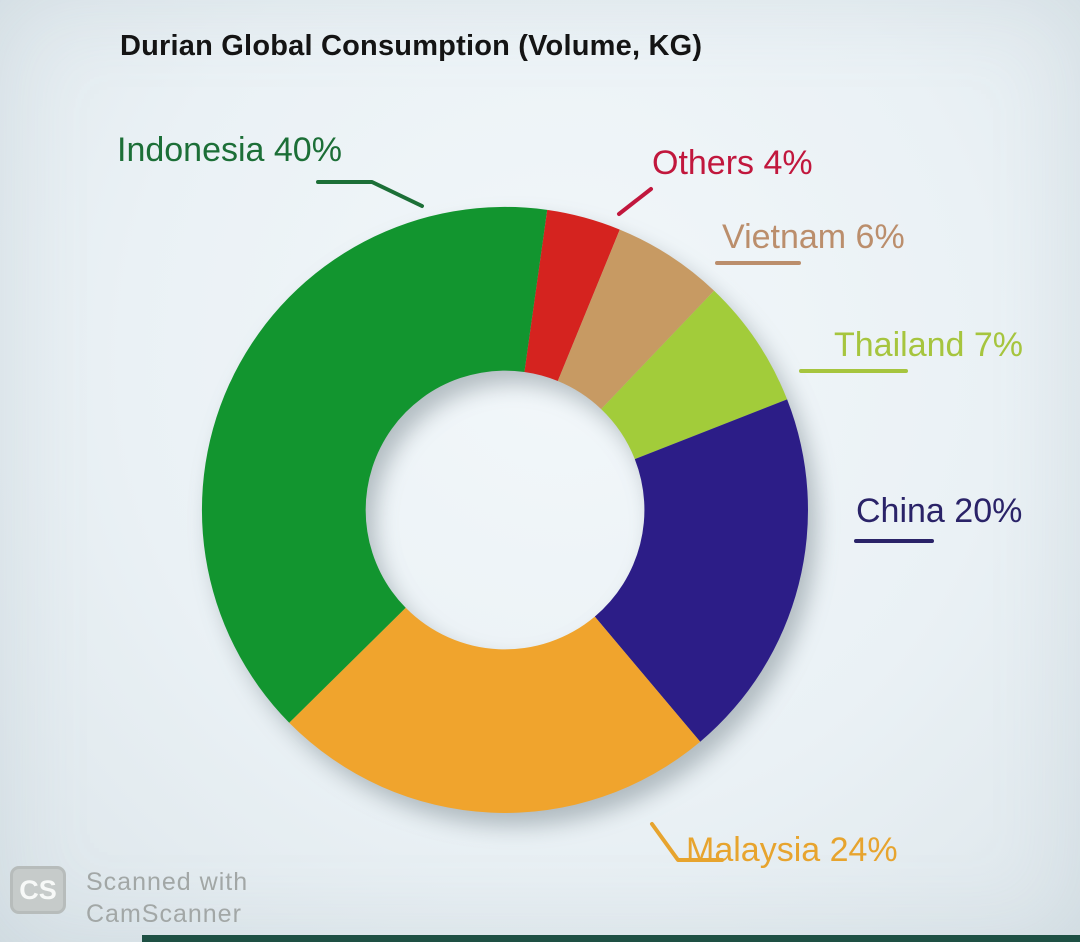  I want to click on donut-slice-china, so click(701, 570).